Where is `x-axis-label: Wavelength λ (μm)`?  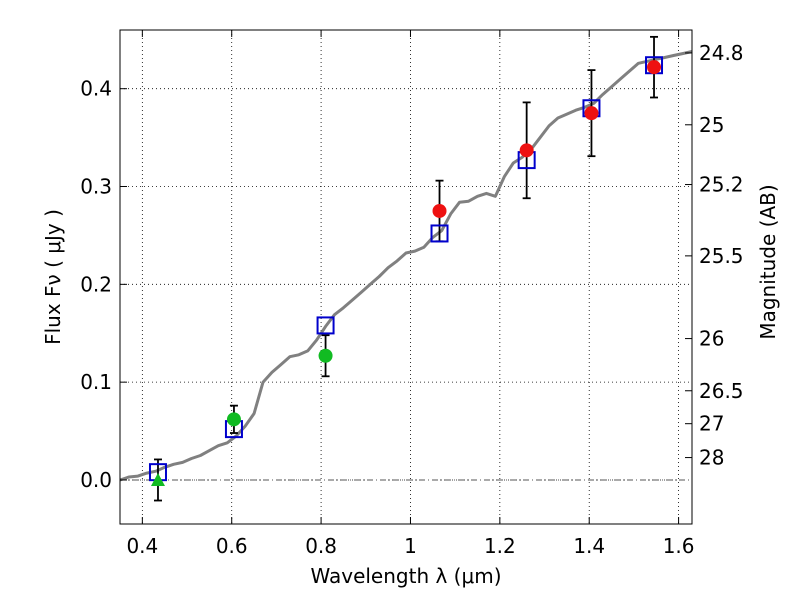 x-axis-label: Wavelength λ (μm) is located at coordinates (405, 576).